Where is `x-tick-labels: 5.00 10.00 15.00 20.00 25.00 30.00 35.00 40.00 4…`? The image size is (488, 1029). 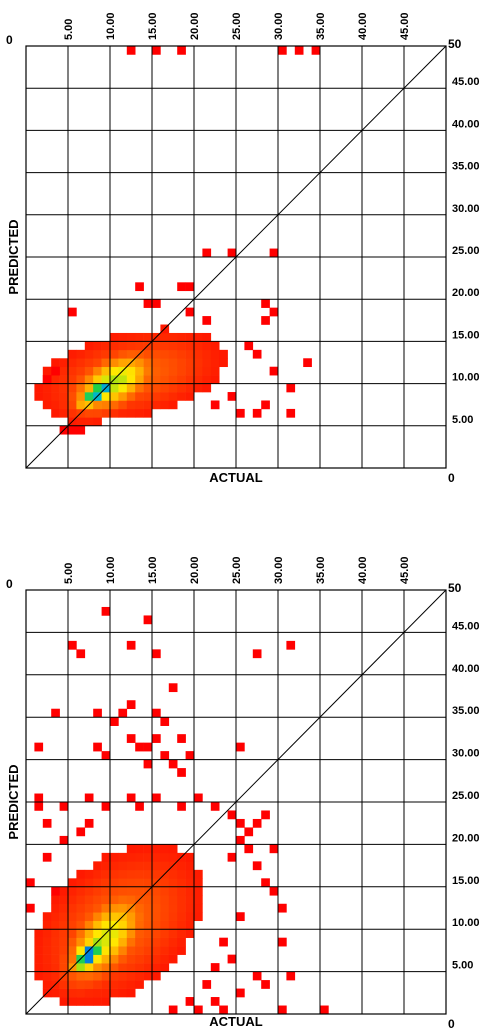 x-tick-labels: 5.00 10.00 15.00 20.00 25.00 30.00 35.00 40.00 4… is located at coordinates (237, 26).